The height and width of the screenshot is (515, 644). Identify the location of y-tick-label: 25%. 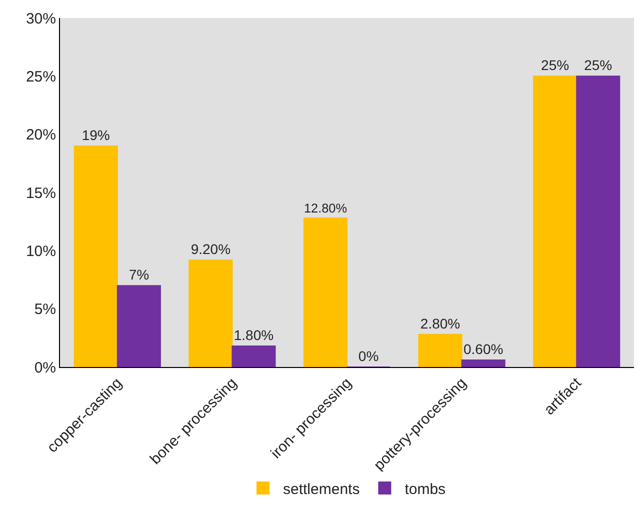
(41, 77).